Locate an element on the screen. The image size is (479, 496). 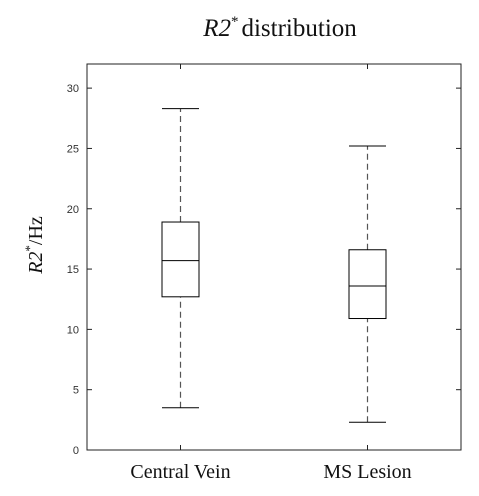
x-tick-label: Central Vein is located at coordinates (180, 472).